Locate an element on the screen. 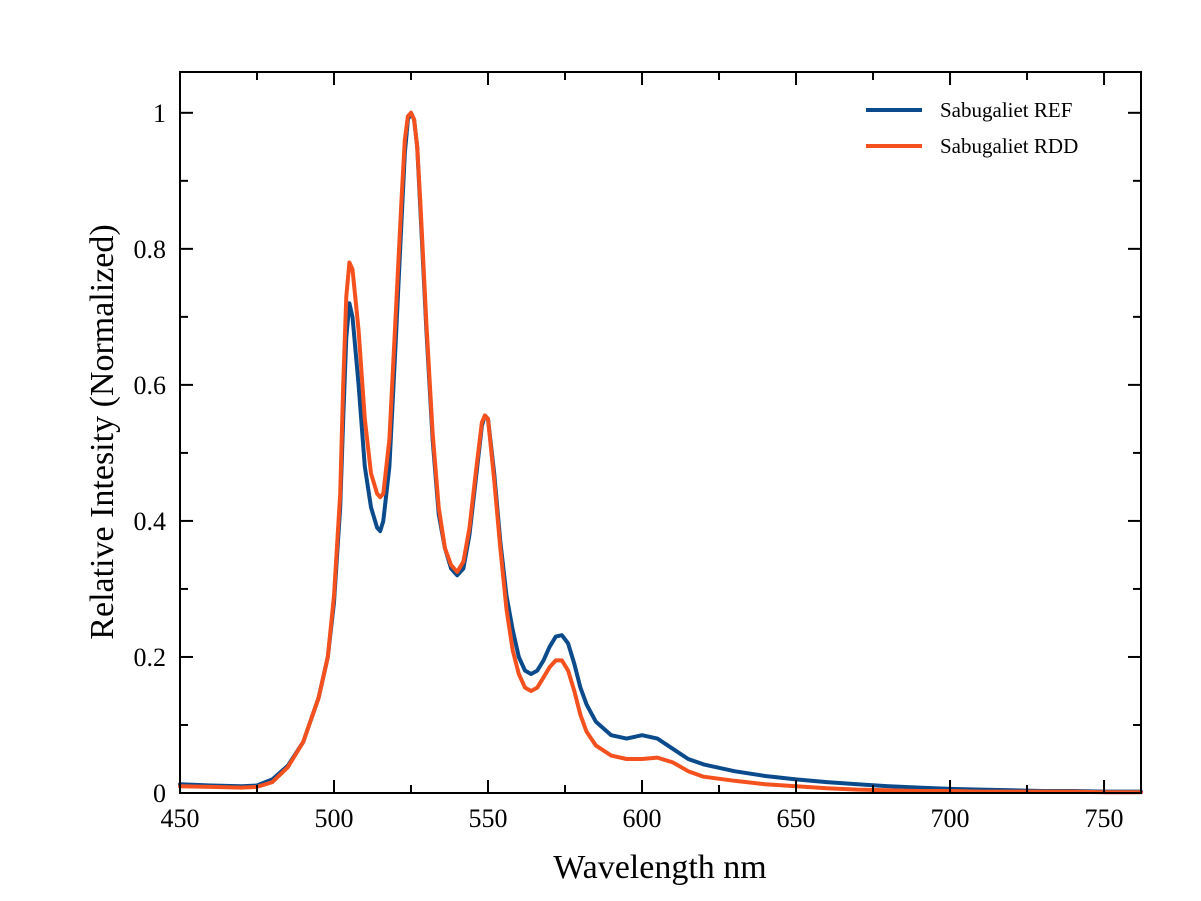 The width and height of the screenshot is (1201, 901). y-tick-label: 1 is located at coordinates (159, 113).